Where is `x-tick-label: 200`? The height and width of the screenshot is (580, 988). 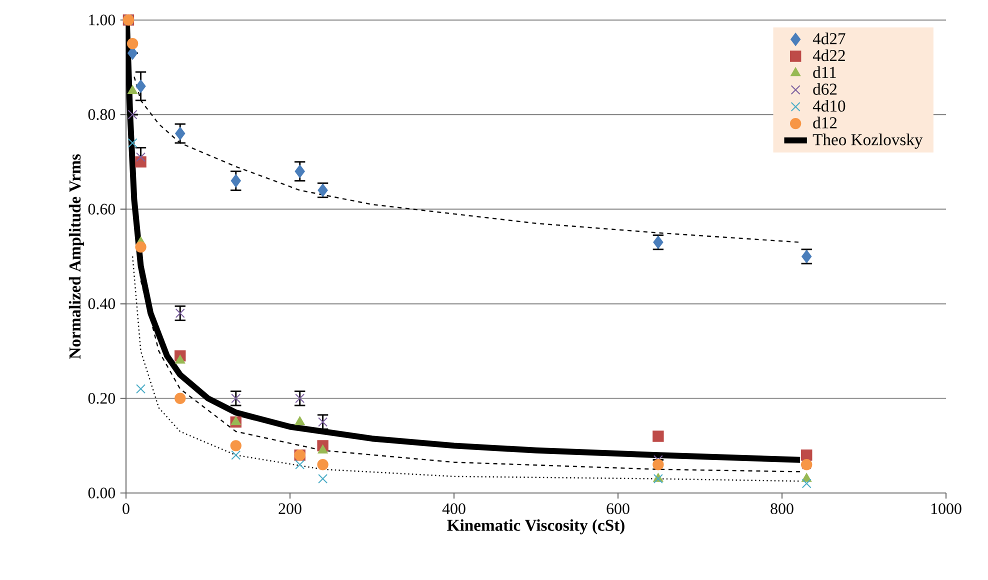
x-tick-label: 200 is located at coordinates (290, 508).